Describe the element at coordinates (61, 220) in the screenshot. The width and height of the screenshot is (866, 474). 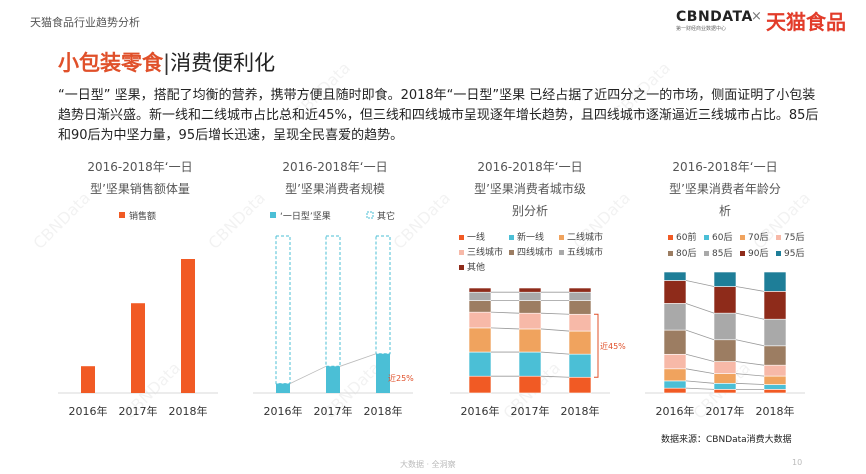
I see `watermark-text-0: CBNData` at that location.